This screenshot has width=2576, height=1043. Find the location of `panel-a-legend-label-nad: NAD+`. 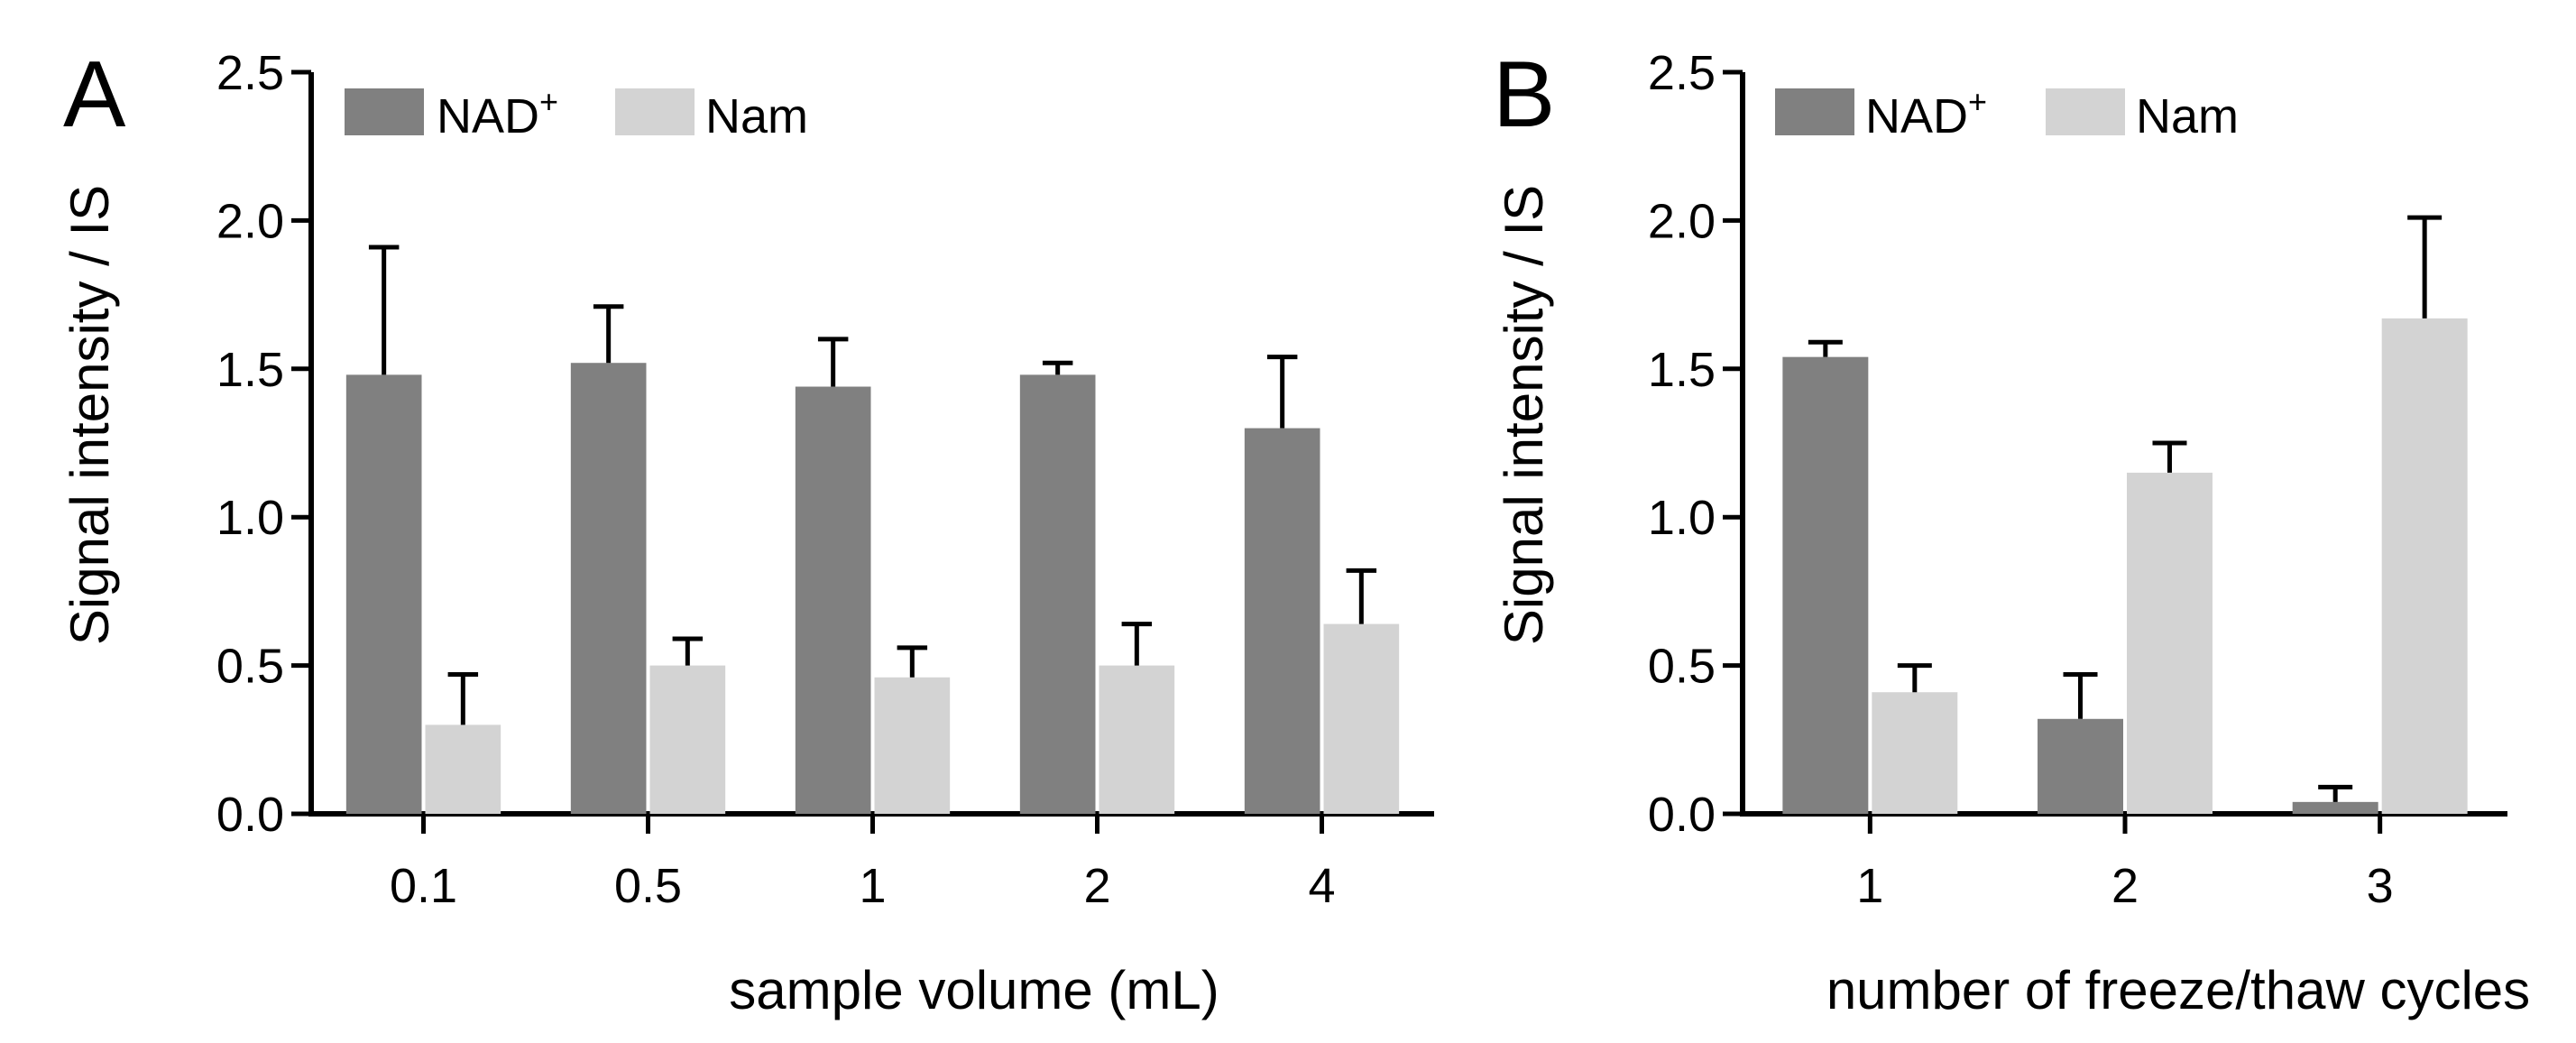

panel-a-legend-label-nad: NAD+ is located at coordinates (497, 113).